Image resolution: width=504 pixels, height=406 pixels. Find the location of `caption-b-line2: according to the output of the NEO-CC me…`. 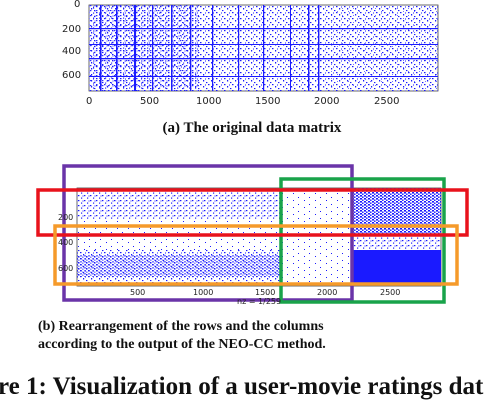

caption-b-line2: according to the output of the NEO-CC me… is located at coordinates (182, 344).